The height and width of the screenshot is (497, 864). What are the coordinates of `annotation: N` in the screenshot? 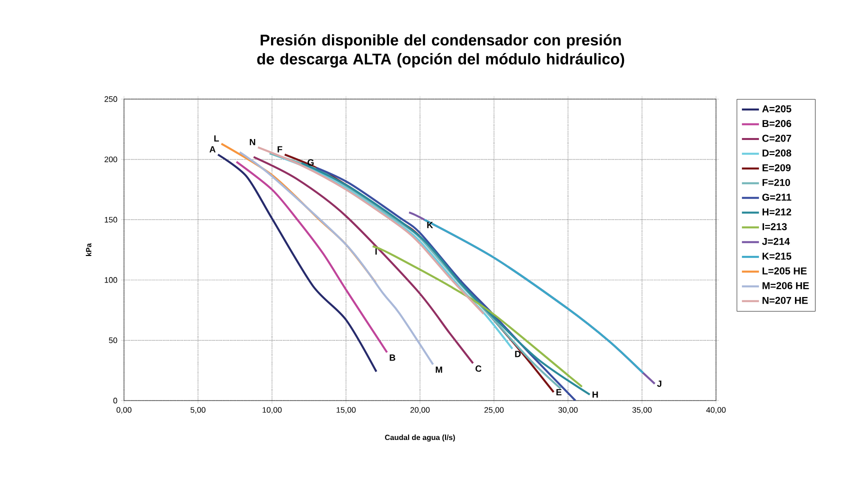 It's located at (253, 142).